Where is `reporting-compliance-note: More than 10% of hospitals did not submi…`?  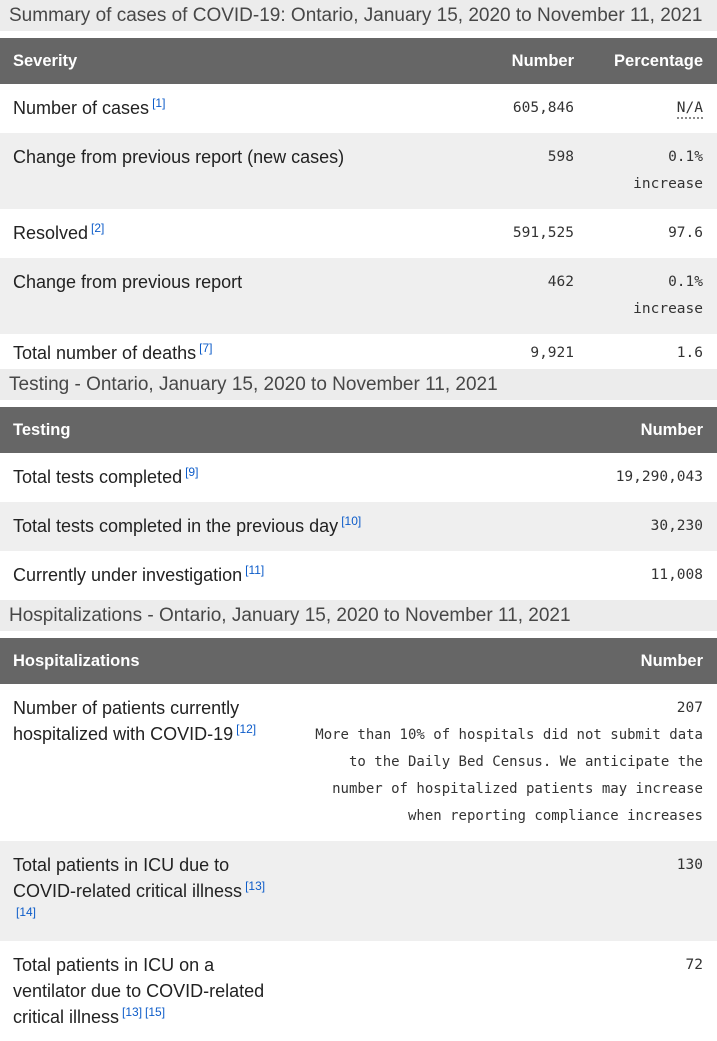
reporting-compliance-note: More than 10% of hospitals did not submi… is located at coordinates (509, 775).